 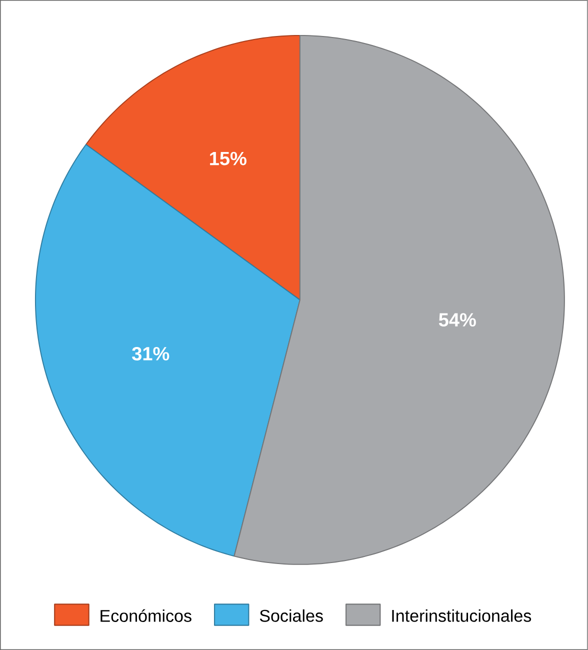 What do you see at coordinates (228, 159) in the screenshot?
I see `data-label: 15%` at bounding box center [228, 159].